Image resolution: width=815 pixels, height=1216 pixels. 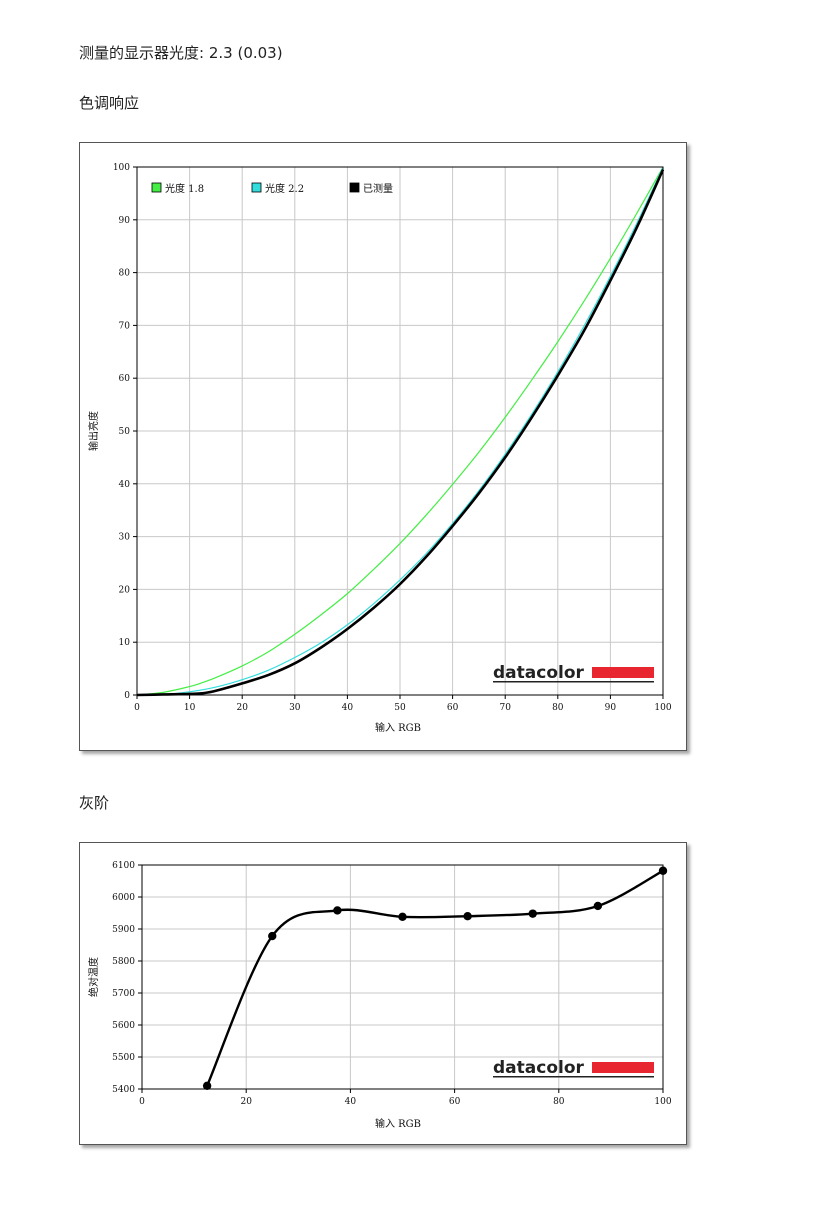 I want to click on legend: 光度 1.8 光度 2.2 已测量, so click(x=272, y=188).